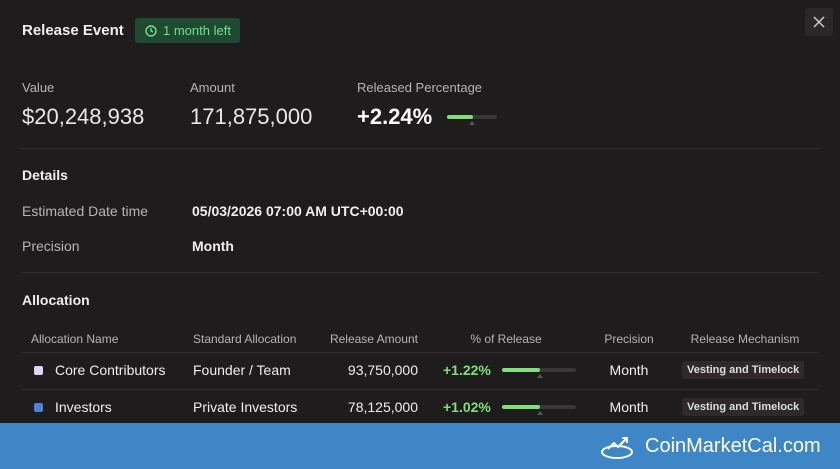 Image resolution: width=840 pixels, height=469 pixels. I want to click on summary-value: +2.24%, so click(395, 116).